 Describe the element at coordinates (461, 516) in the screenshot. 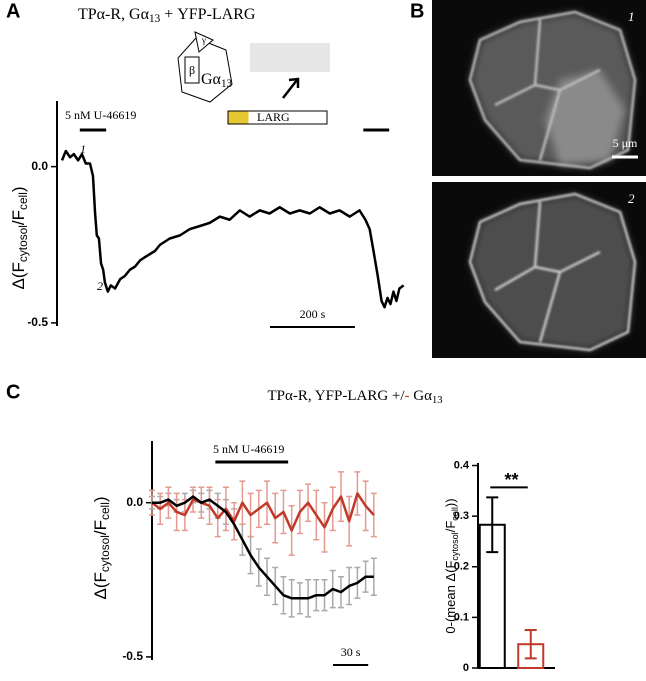

I see `y-tick-label: 0.3` at that location.